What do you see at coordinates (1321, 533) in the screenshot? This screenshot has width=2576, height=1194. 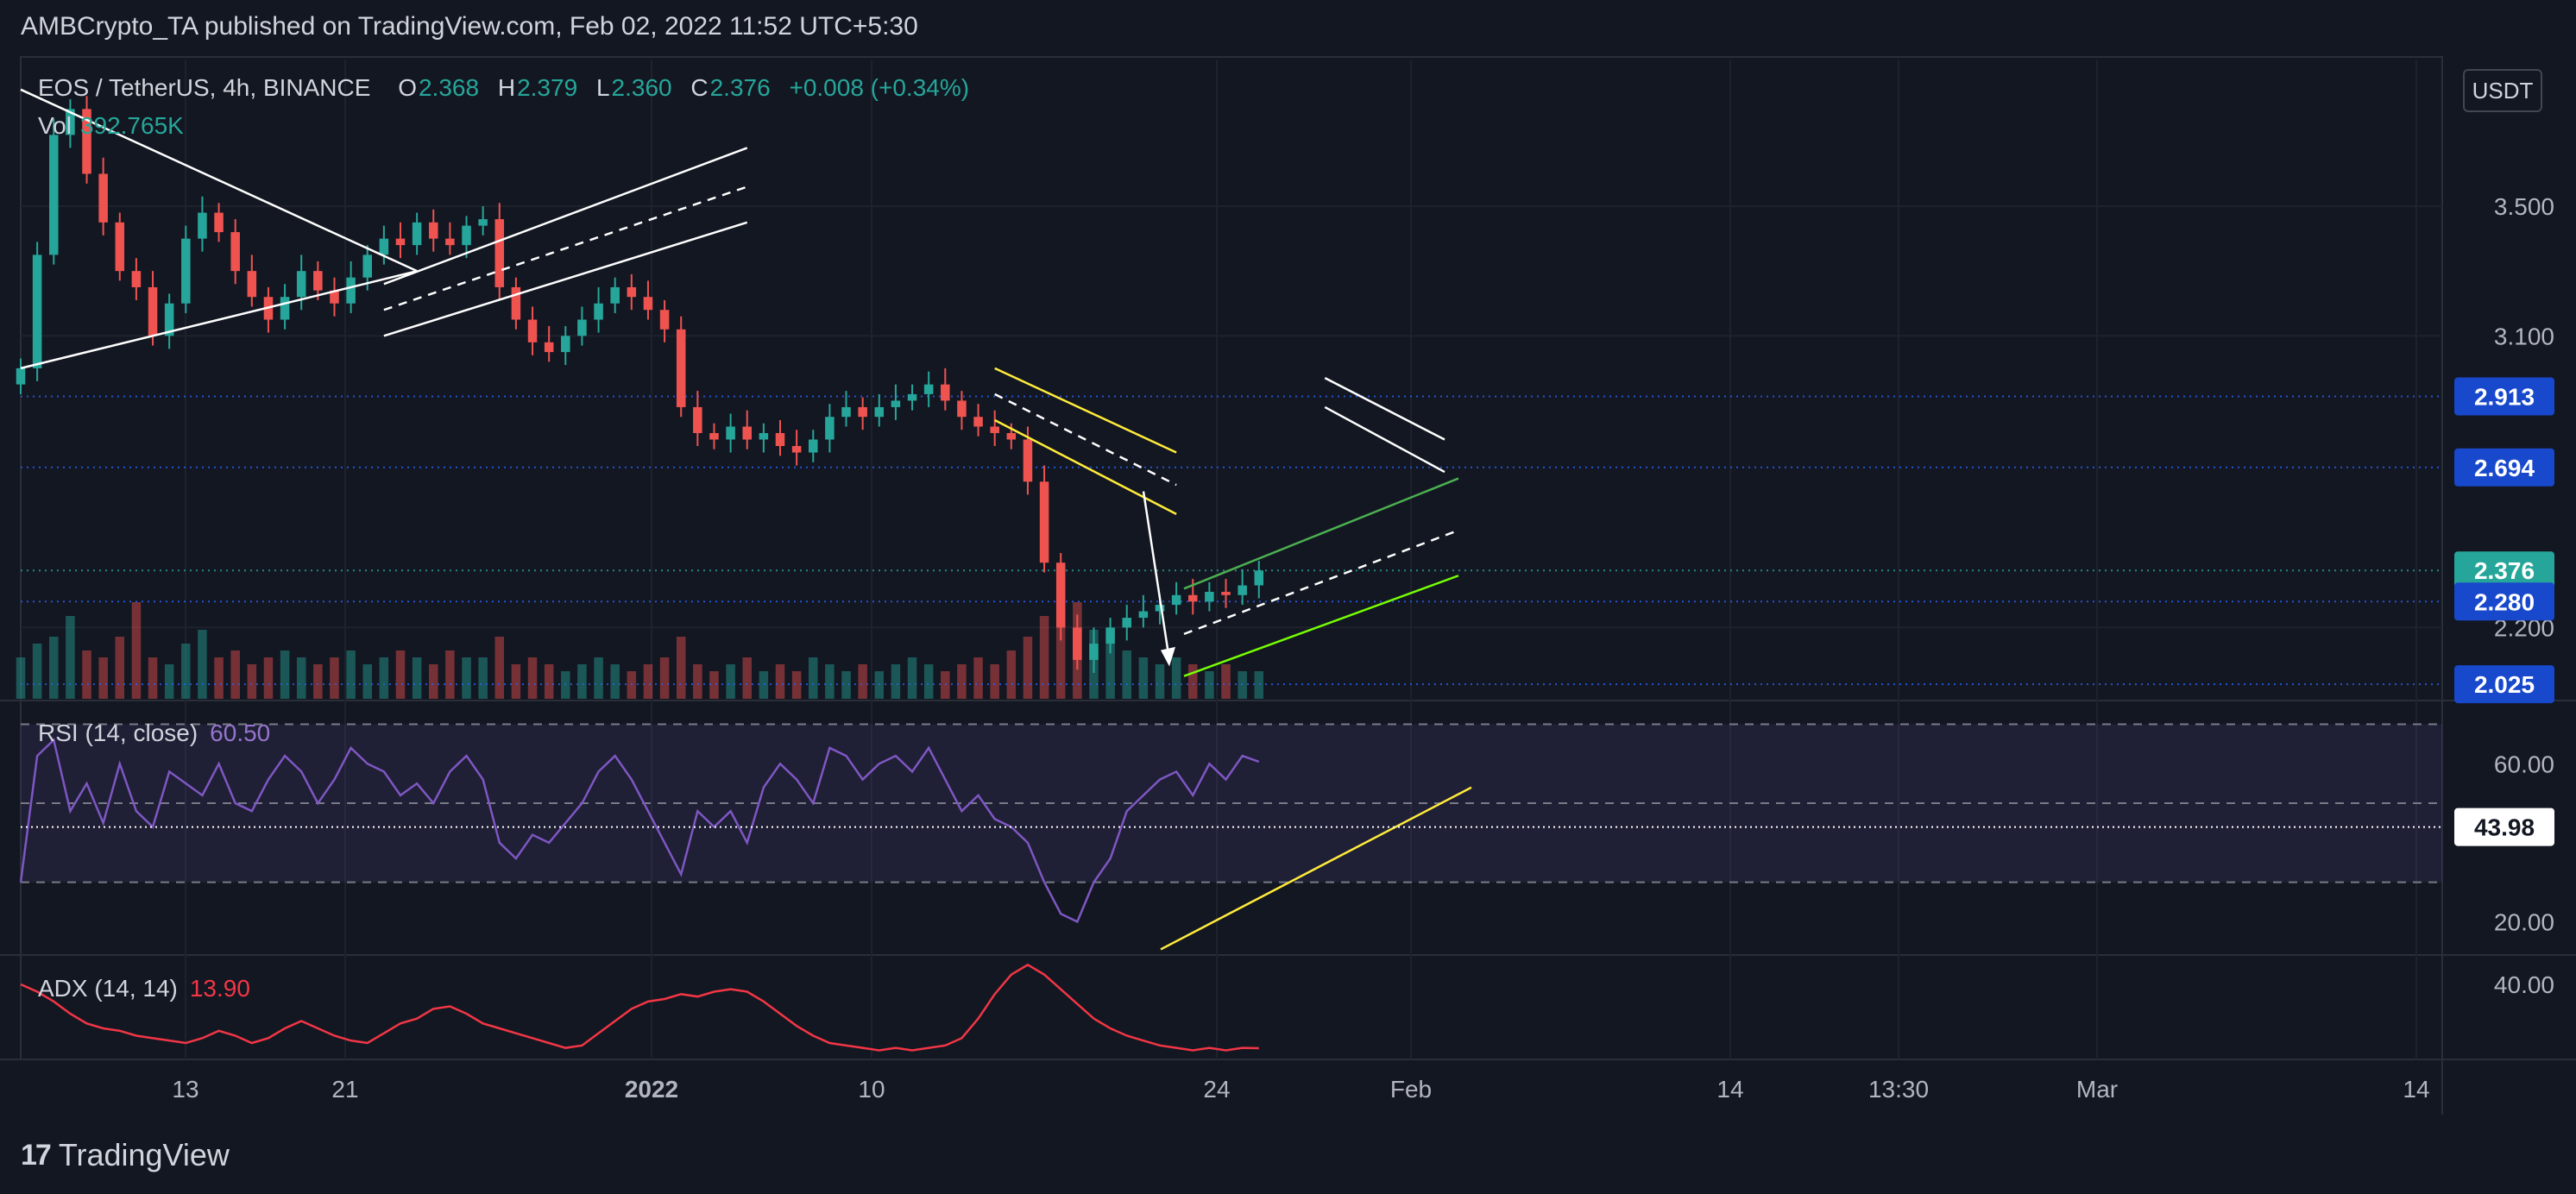 I see `green-channel-upper` at bounding box center [1321, 533].